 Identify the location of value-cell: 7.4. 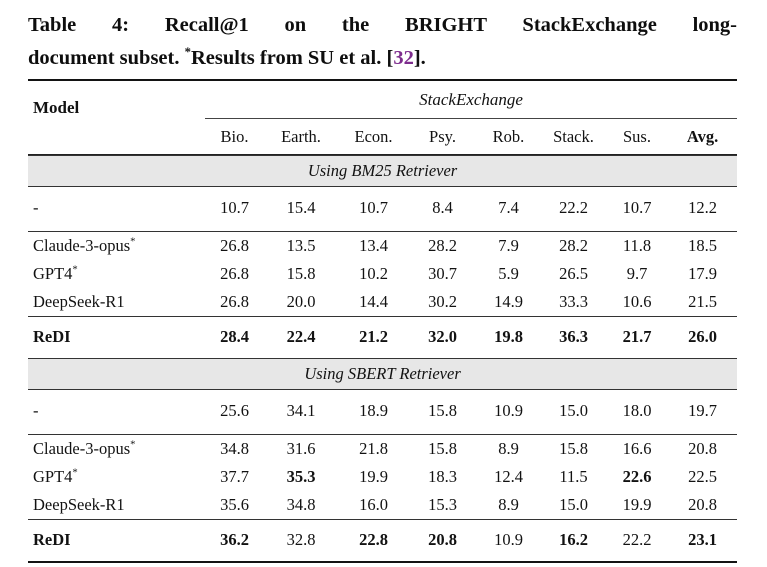
(508, 207).